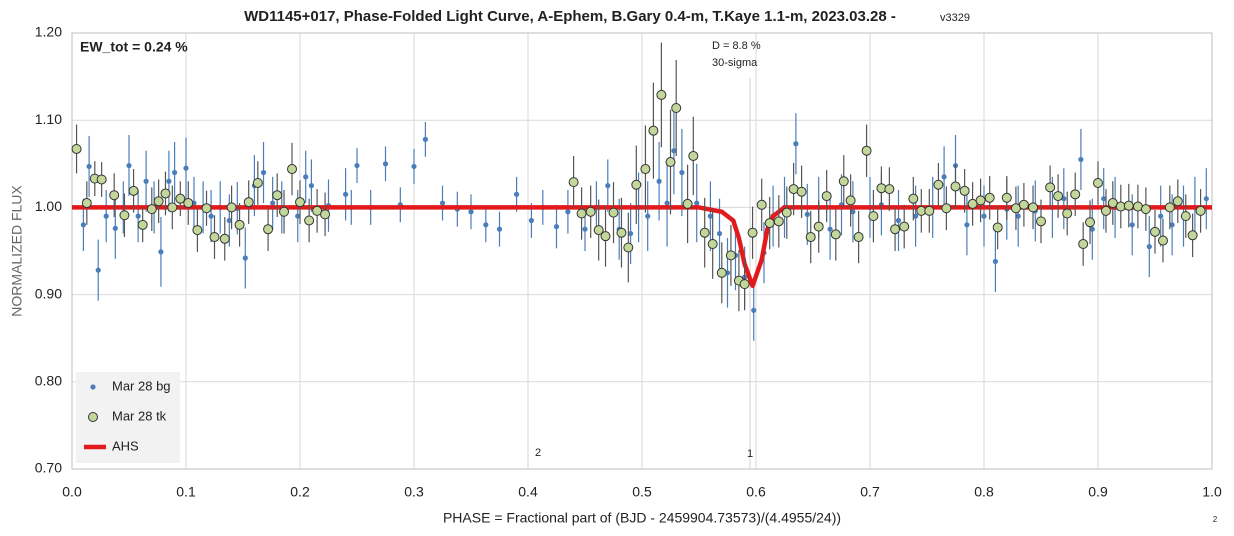  I want to click on x-tick-label: 0.3, so click(414, 492).